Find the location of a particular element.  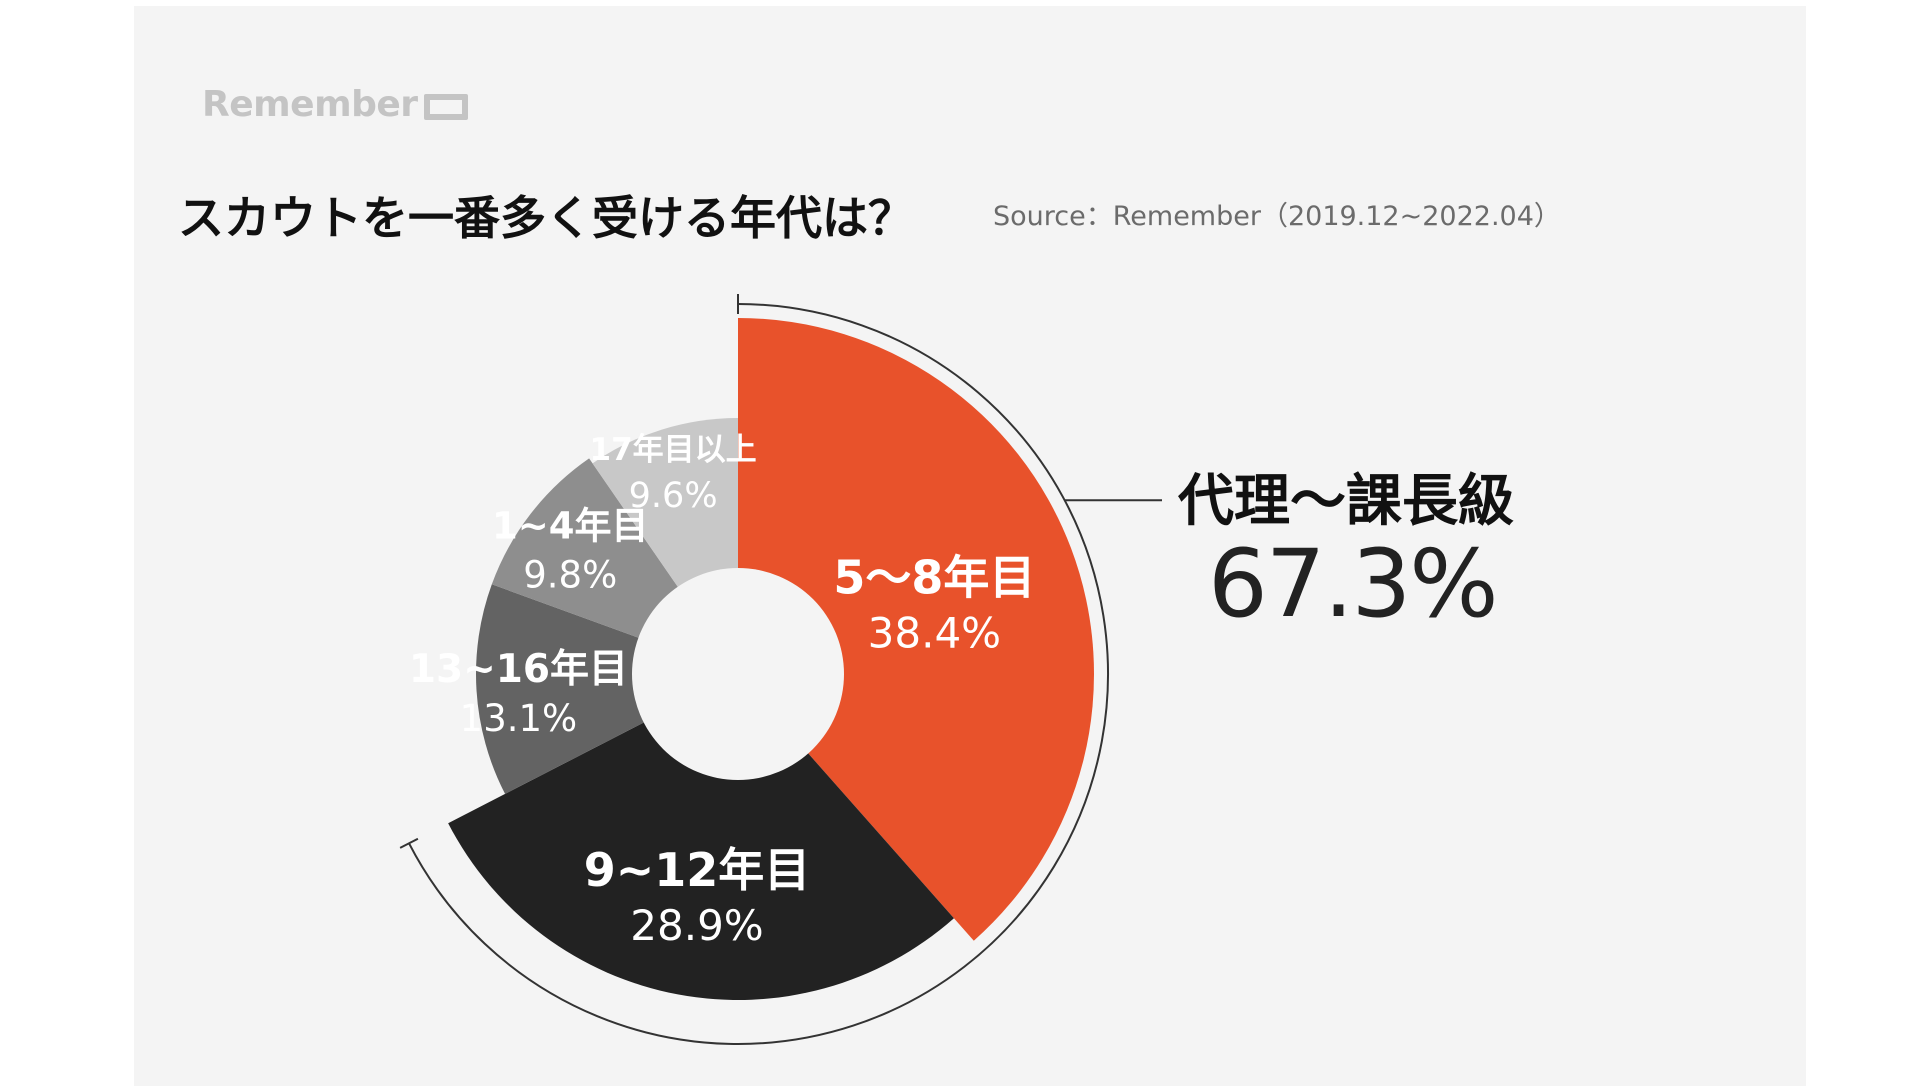

slice-value-1: 28.9% is located at coordinates (696, 925).